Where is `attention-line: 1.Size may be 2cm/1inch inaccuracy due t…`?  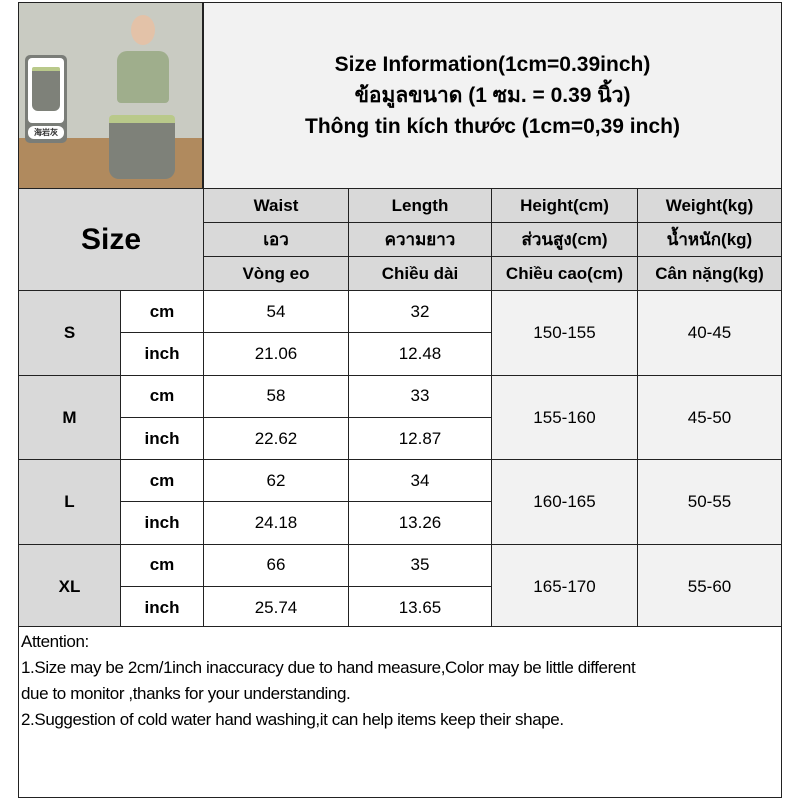
attention-line: 1.Size may be 2cm/1inch inaccuracy due t… is located at coordinates (328, 667).